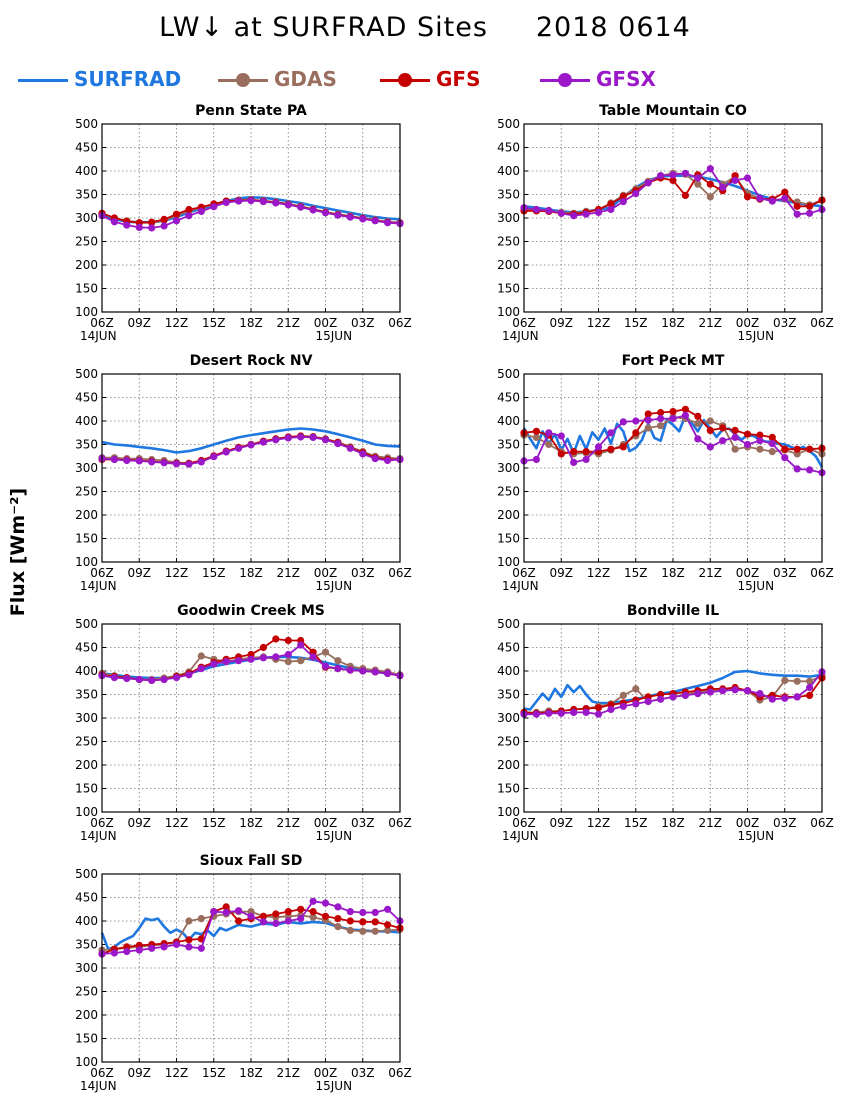  Describe the element at coordinates (251, 111) in the screenshot. I see `chart-title: Penn State PA` at that location.